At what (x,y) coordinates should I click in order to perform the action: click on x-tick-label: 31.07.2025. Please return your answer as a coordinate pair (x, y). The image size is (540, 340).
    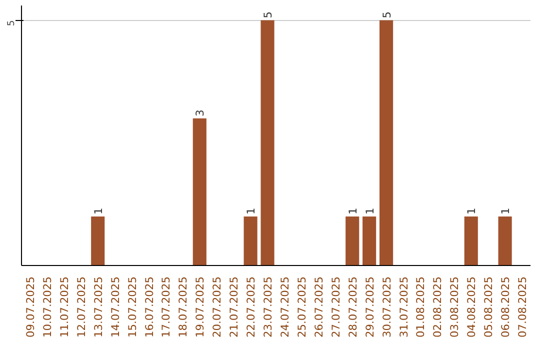
    Looking at the image, I should click on (403, 307).